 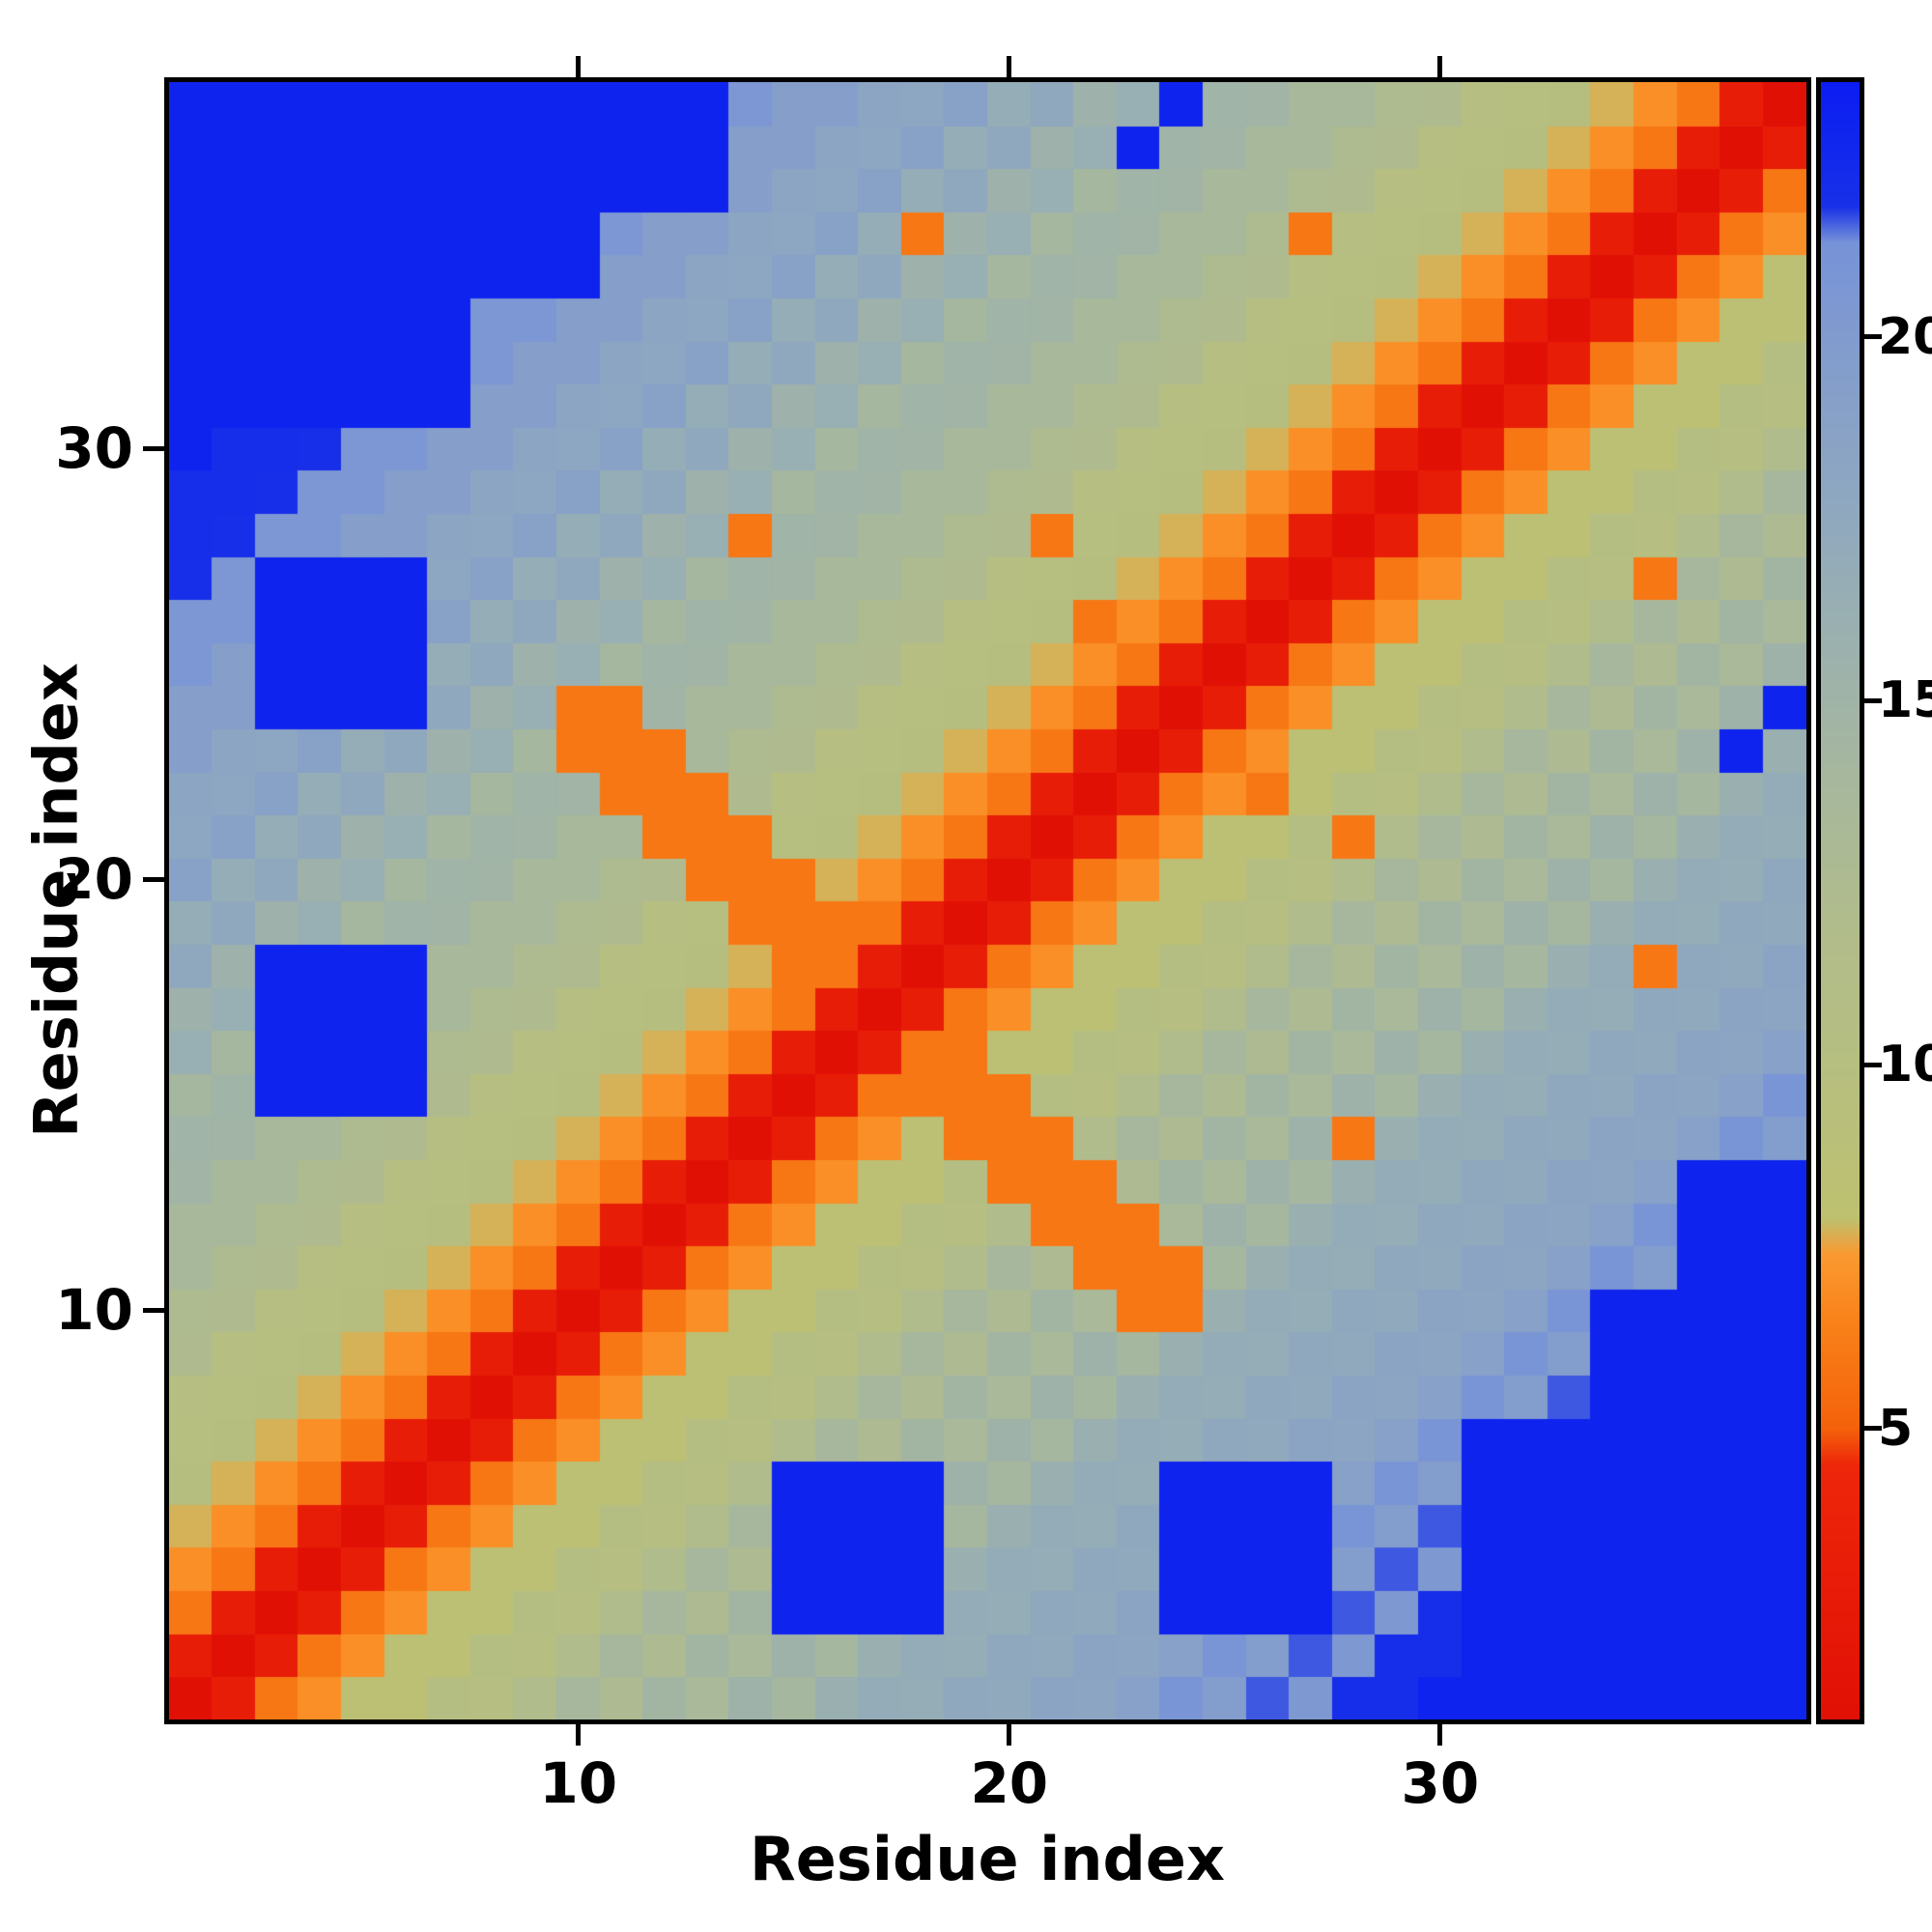 What do you see at coordinates (1905, 1065) in the screenshot?
I see `colorbar-tick-label: 10` at bounding box center [1905, 1065].